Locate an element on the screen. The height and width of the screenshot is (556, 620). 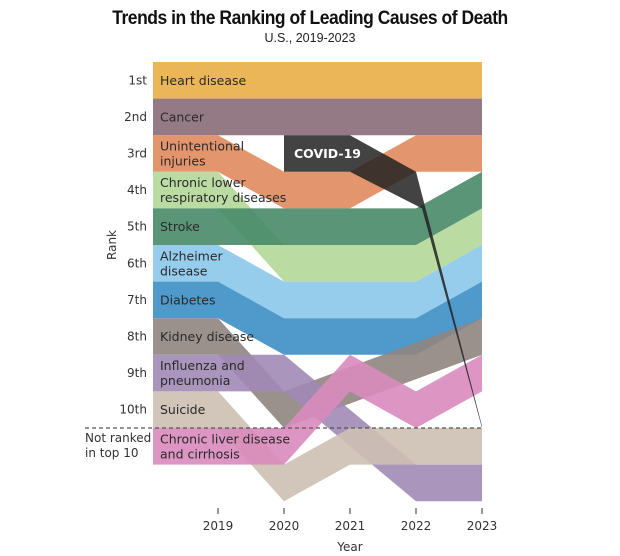
rank-tick-label: 10th is located at coordinates (133, 410).